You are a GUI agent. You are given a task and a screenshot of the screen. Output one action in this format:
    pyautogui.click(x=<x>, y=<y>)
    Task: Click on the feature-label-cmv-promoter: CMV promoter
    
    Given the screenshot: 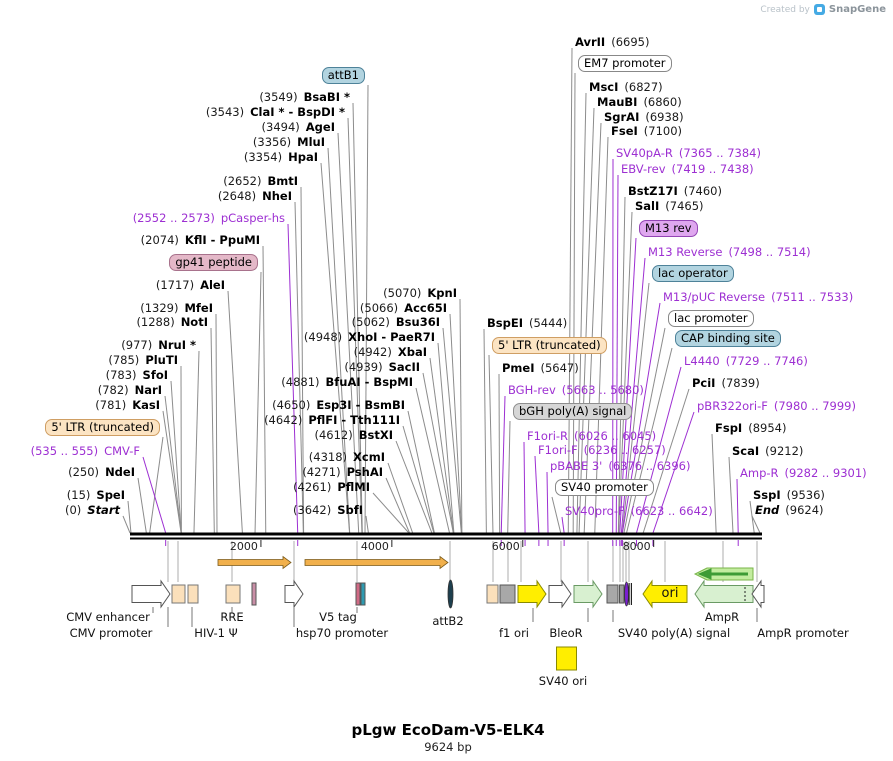 What is the action you would take?
    pyautogui.click(x=111, y=633)
    